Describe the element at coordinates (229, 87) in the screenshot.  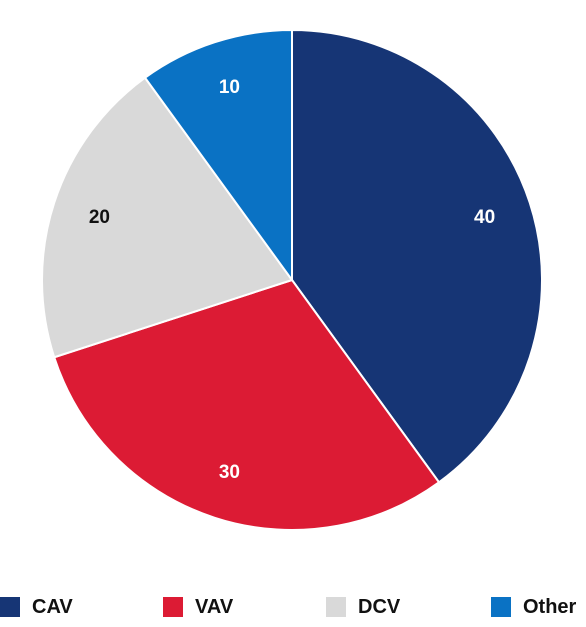
I see `pie-value-label-other: 10` at that location.